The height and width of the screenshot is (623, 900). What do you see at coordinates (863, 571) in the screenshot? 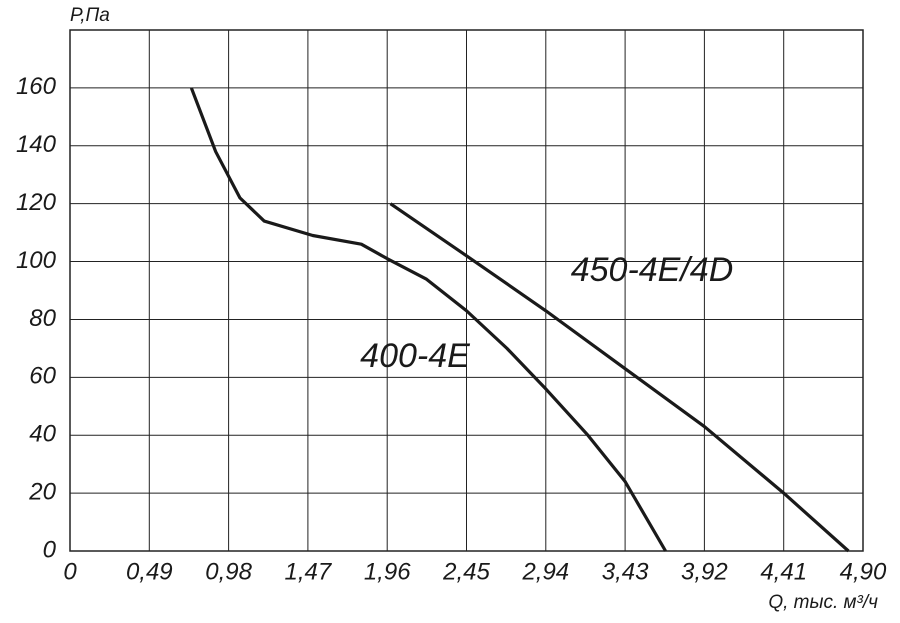
I see `x-tick-label: 4,90` at bounding box center [863, 571].